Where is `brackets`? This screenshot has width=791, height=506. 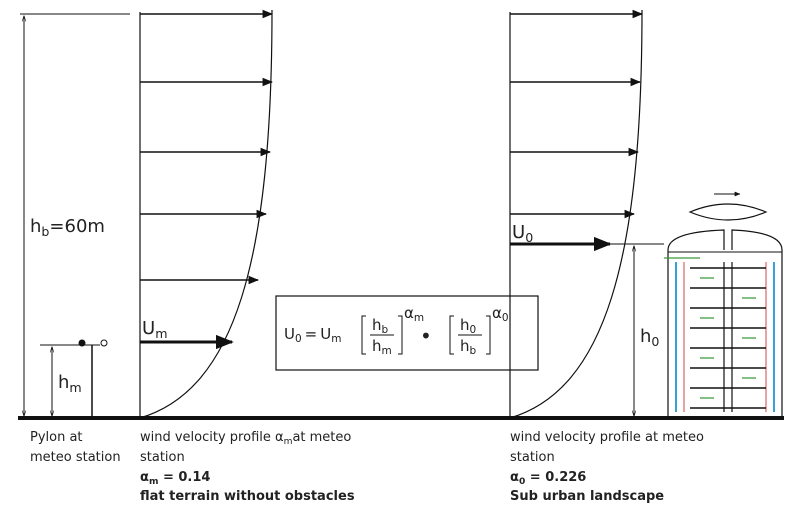
brackets is located at coordinates (426, 335).